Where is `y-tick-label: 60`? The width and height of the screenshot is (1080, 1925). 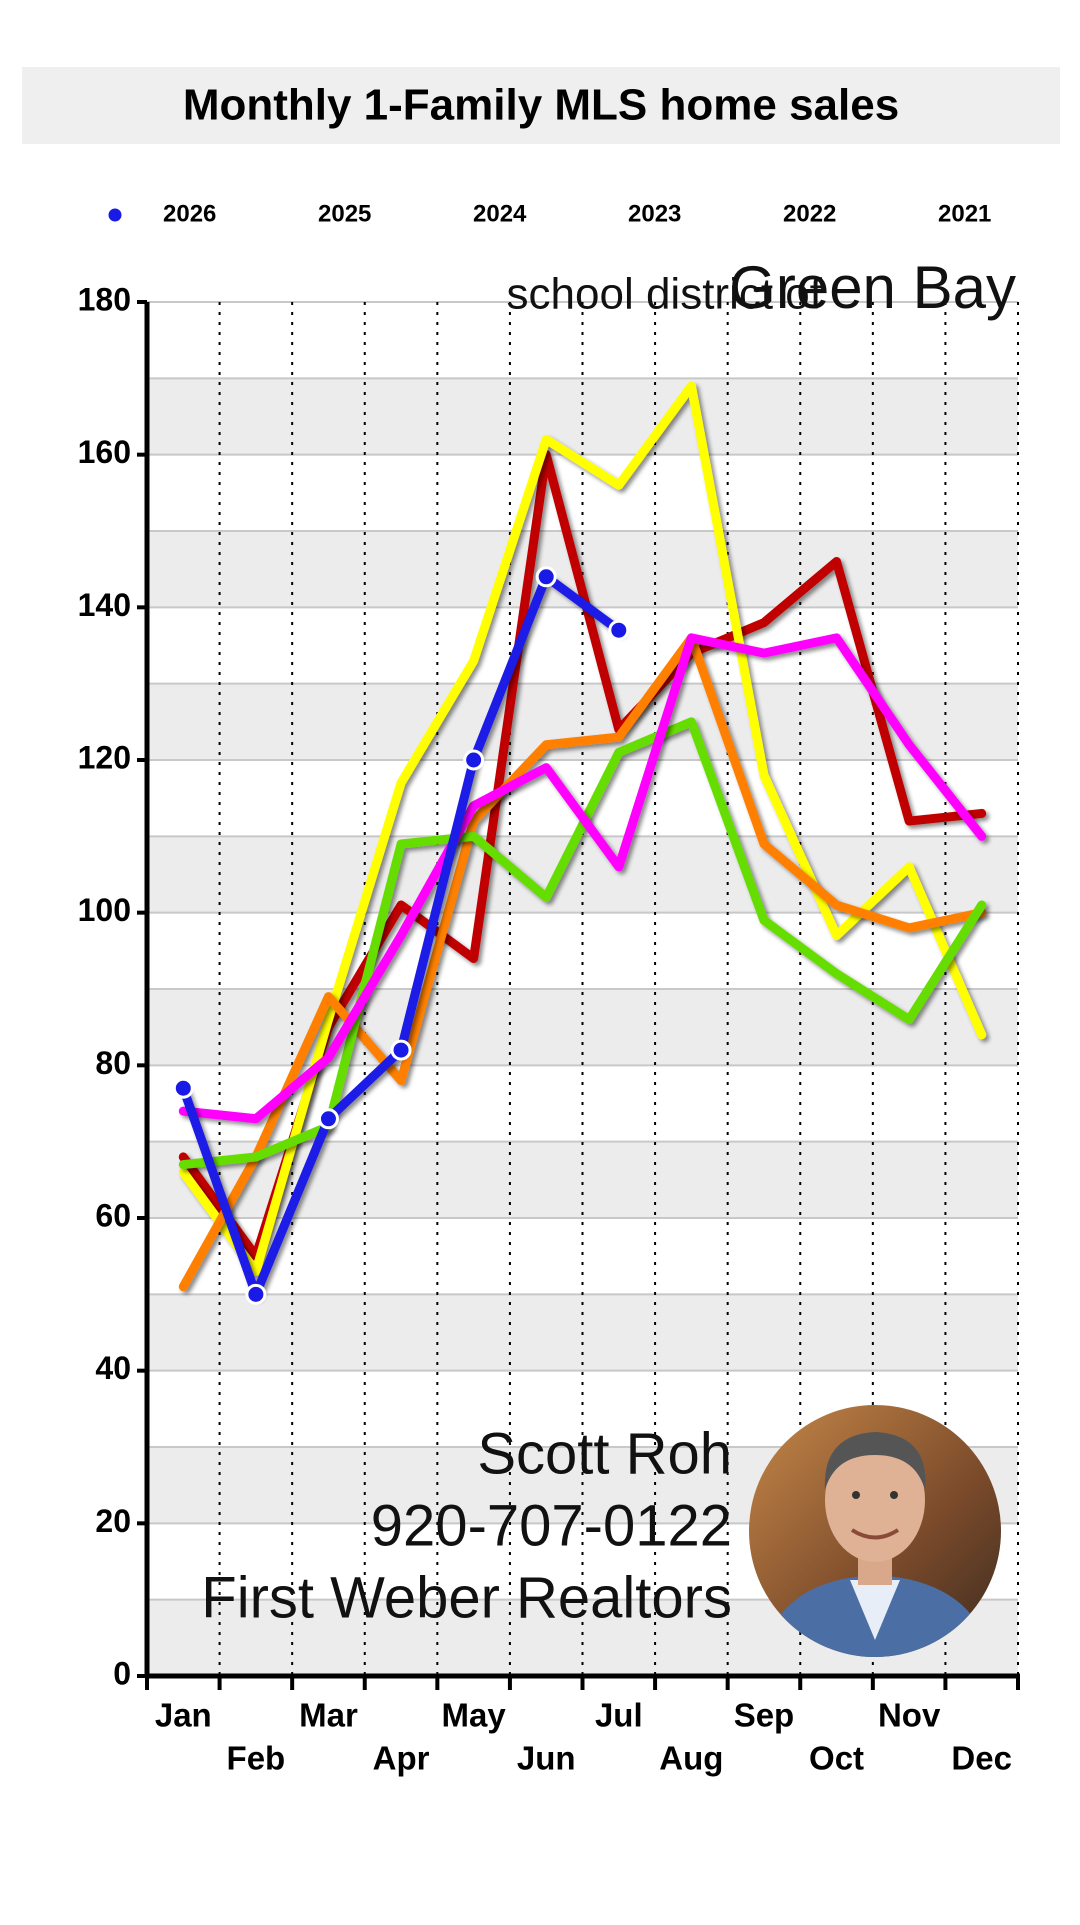
y-tick-label: 60 is located at coordinates (113, 1215).